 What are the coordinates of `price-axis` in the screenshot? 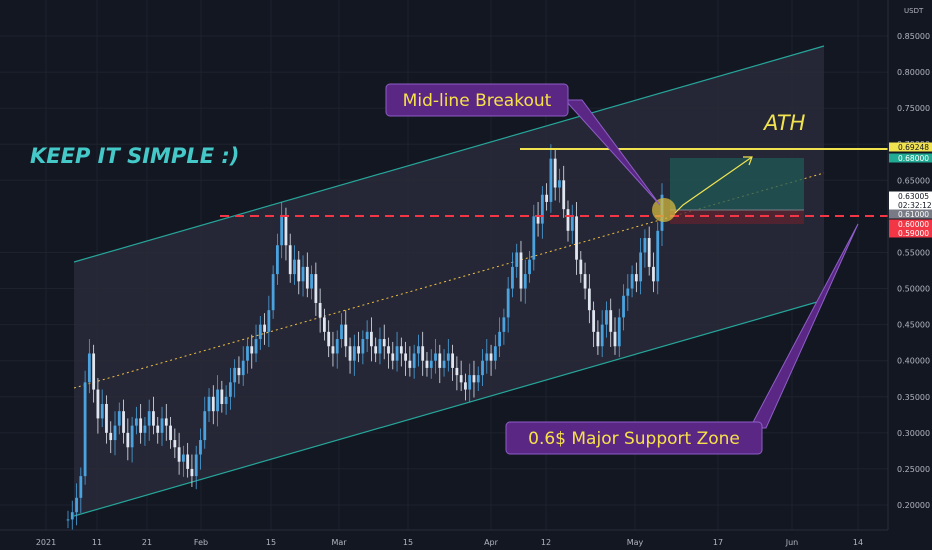 It's located at (910, 265).